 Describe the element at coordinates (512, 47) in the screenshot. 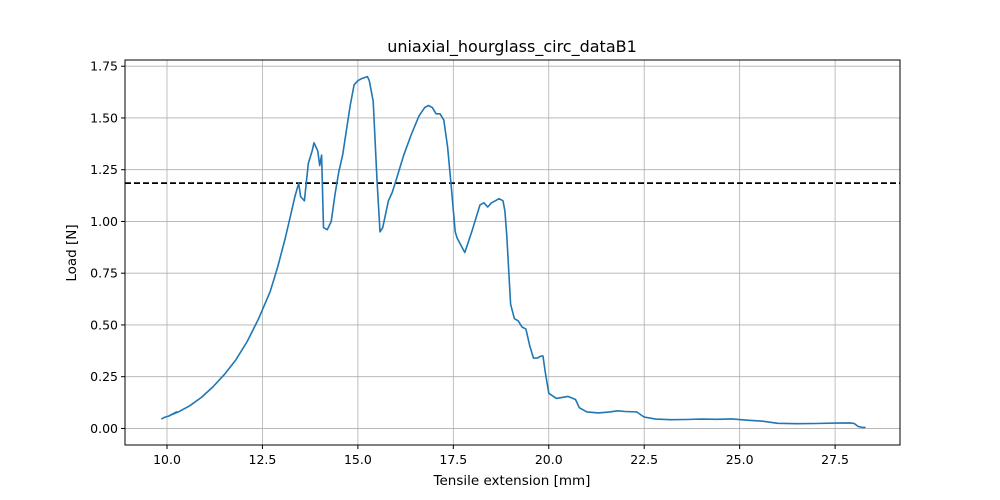

I see `chart-title: uniaxial_hourglass_circ_dataB1` at that location.